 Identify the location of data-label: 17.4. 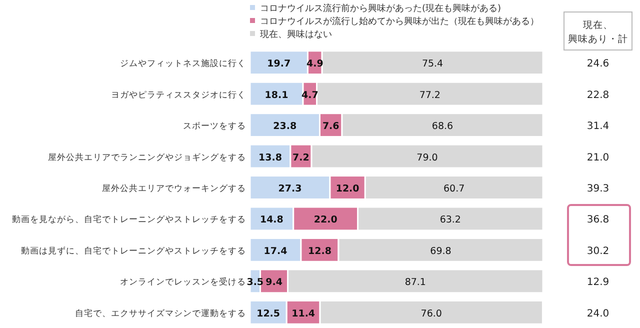
(276, 251).